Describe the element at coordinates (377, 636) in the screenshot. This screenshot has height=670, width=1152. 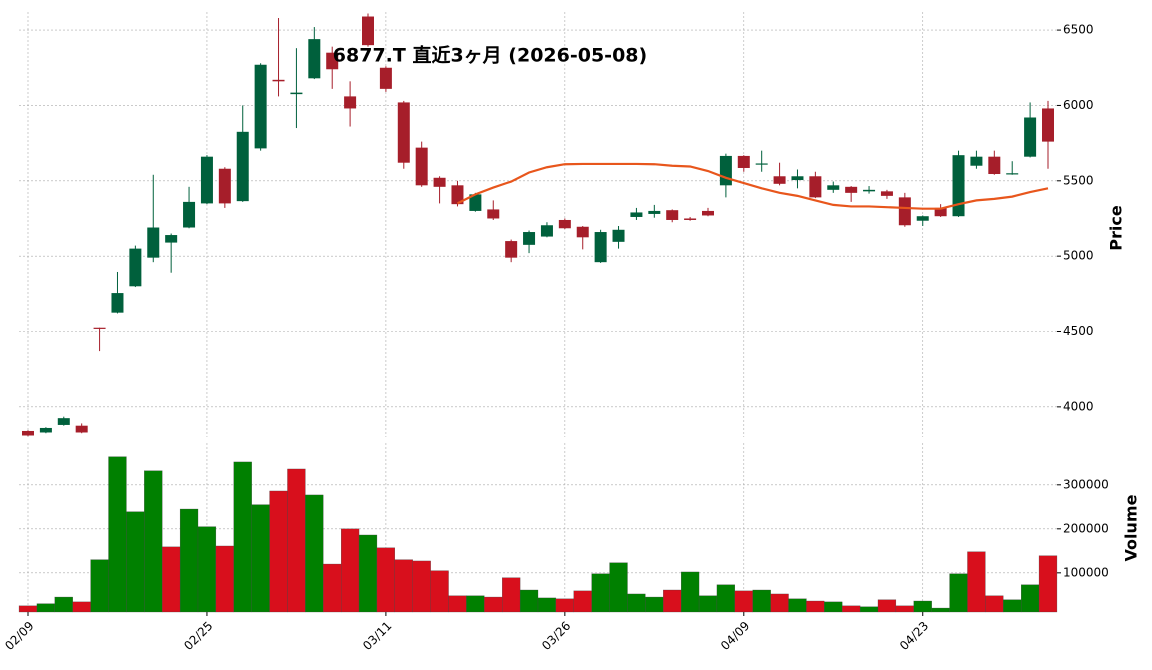
I see `x-tick-label: 03/11` at that location.